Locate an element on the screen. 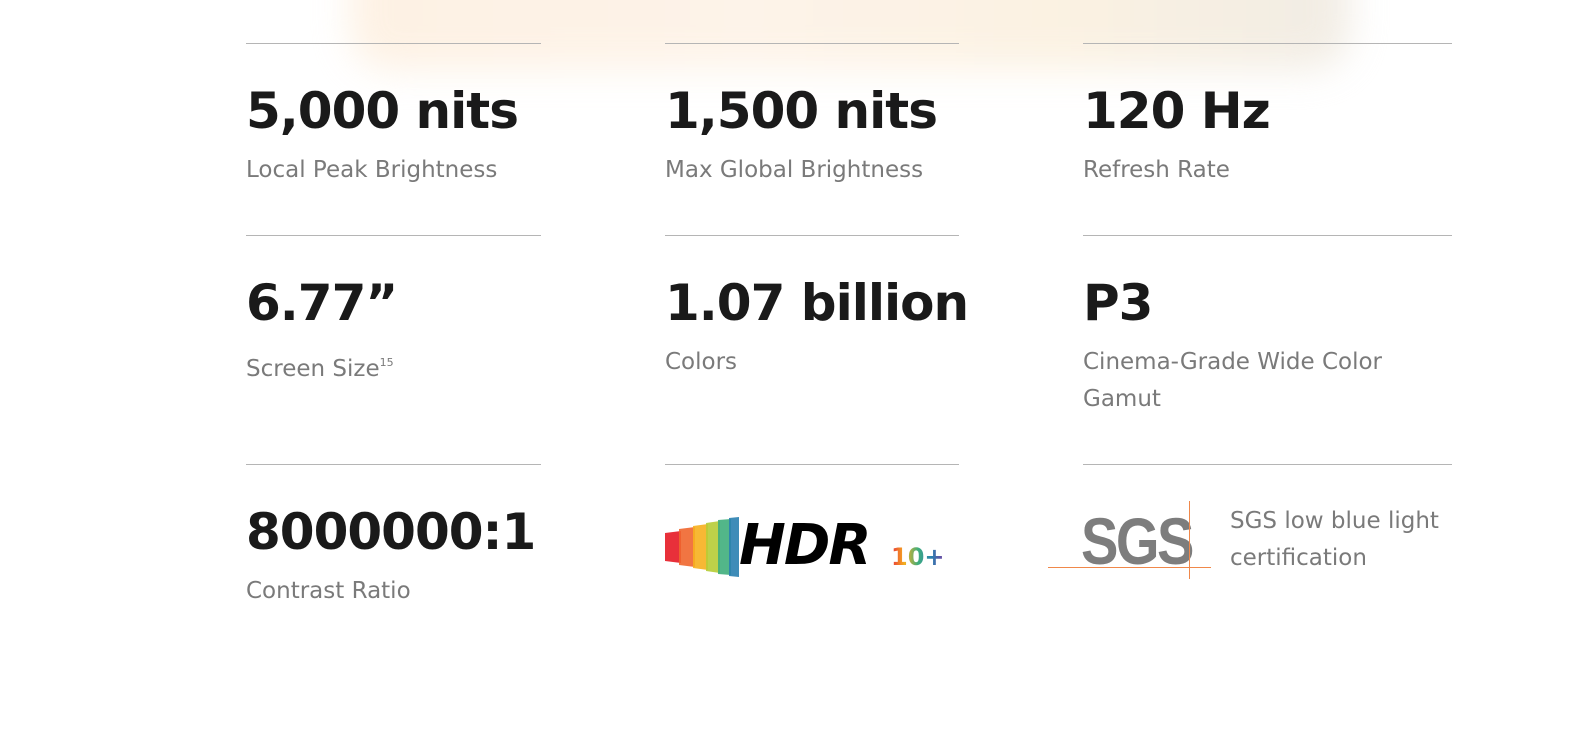 The height and width of the screenshot is (733, 1593). spec-contrast: 8000000:1 Contrast Ratio is located at coordinates (393, 534).